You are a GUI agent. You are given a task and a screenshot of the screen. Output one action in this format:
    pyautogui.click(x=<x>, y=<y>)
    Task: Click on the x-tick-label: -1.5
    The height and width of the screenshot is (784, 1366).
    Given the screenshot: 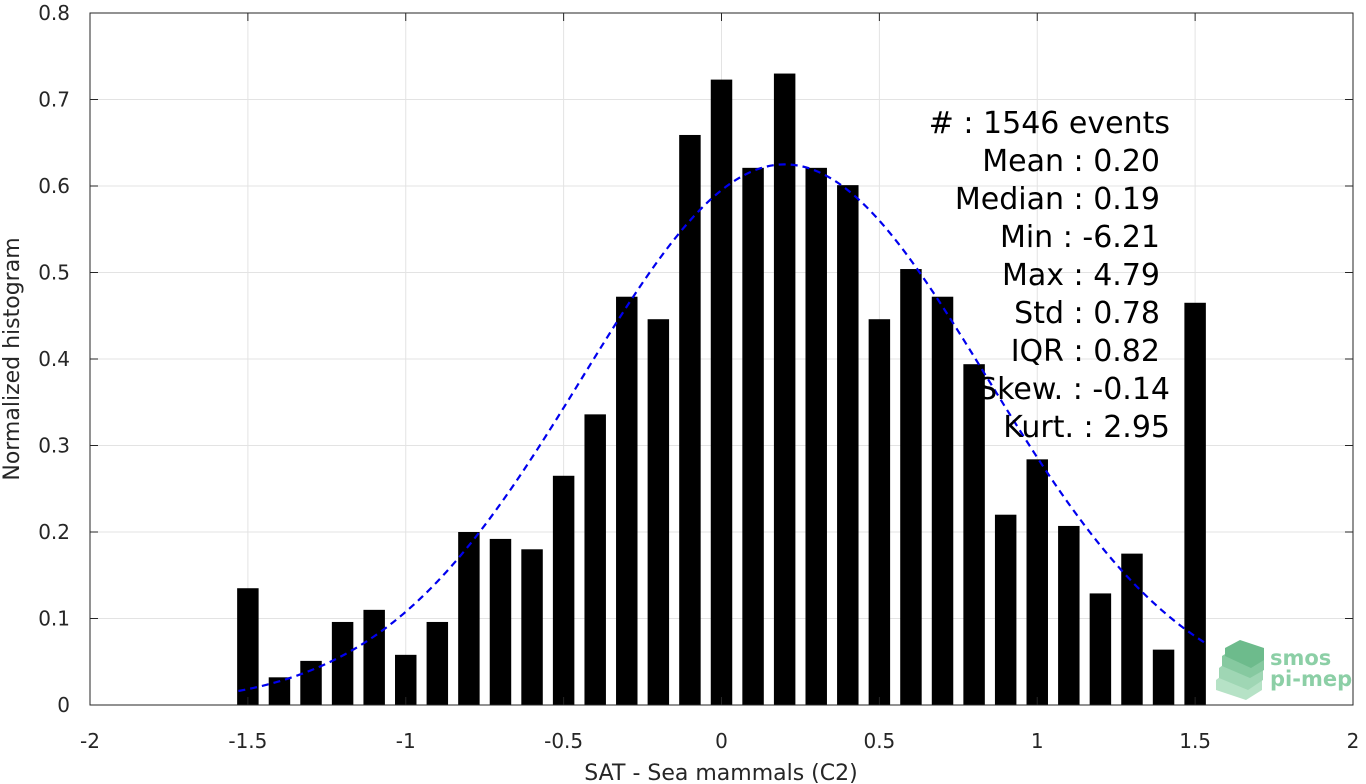 What is the action you would take?
    pyautogui.click(x=247, y=741)
    